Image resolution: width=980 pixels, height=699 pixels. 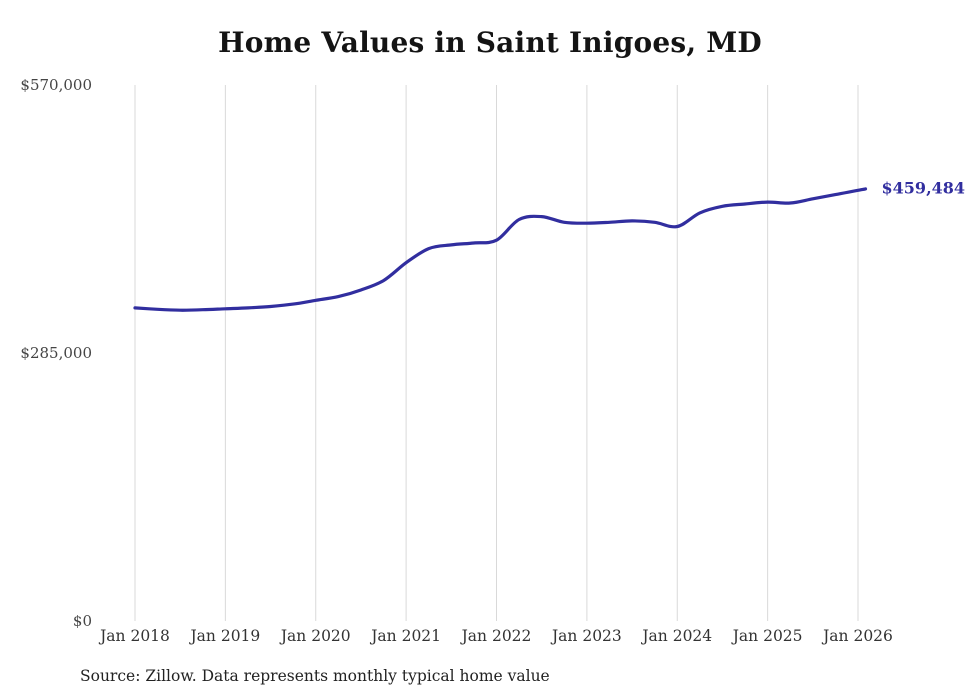 I want to click on x-tick-label: Jan 2019, so click(x=225, y=636).